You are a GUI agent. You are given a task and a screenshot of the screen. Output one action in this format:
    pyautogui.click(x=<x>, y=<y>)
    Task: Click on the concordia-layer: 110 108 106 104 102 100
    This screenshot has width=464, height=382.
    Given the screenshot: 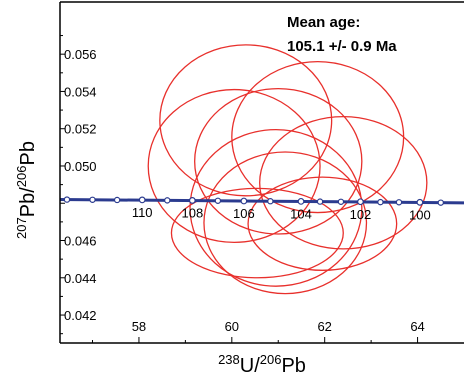 What is the action you would take?
    pyautogui.click(x=261, y=209)
    